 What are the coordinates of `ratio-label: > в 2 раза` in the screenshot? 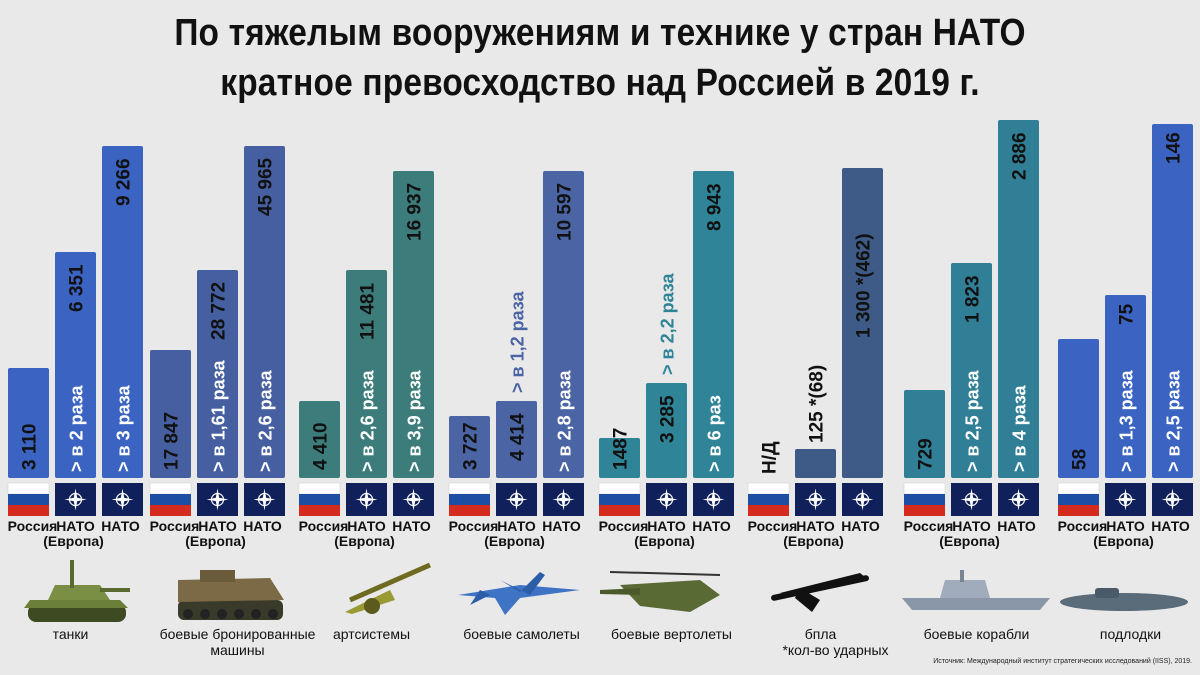 It's located at (77, 428).